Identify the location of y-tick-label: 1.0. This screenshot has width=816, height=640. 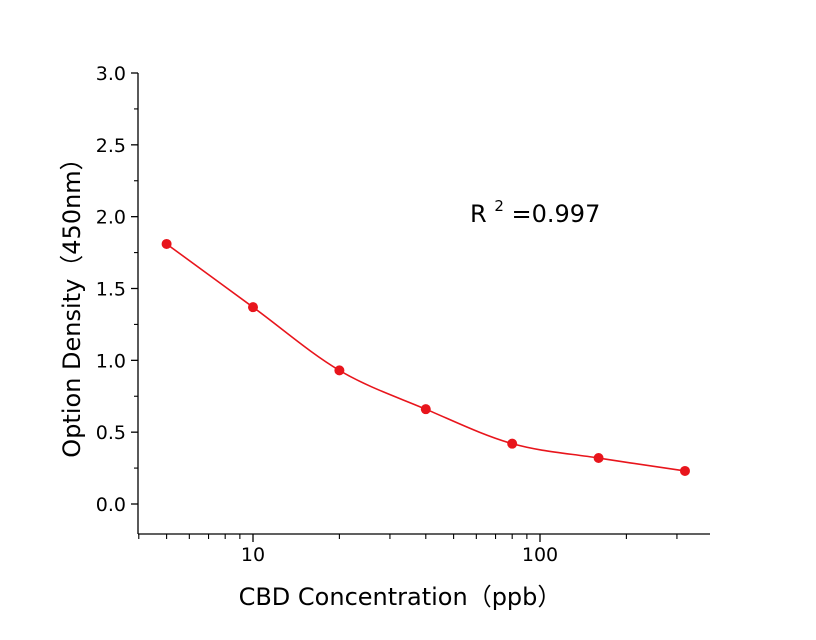
(111, 361).